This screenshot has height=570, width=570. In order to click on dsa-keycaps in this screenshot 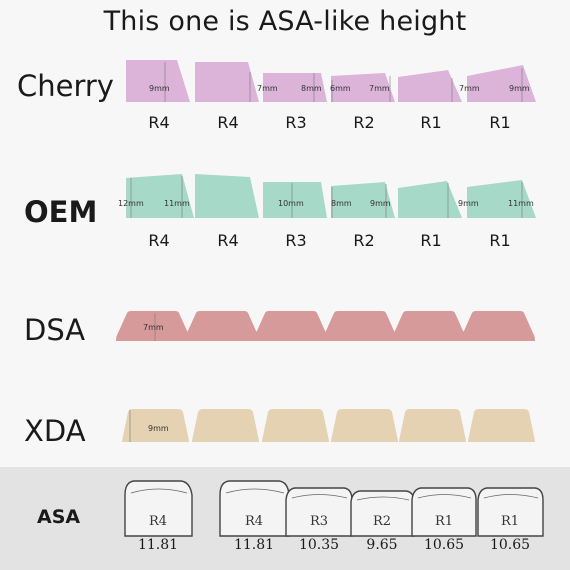, I will do `click(325, 326)`.